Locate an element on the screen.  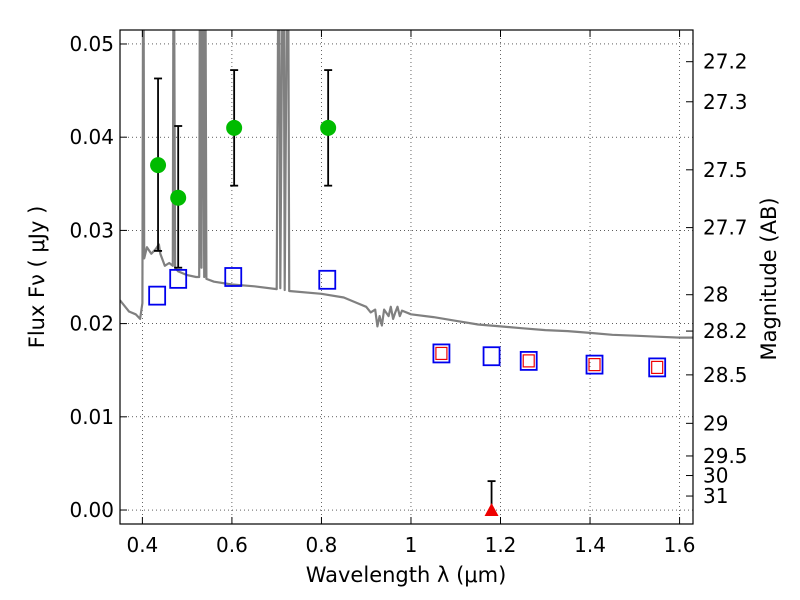
x-tick-label: 1 is located at coordinates (411, 545).